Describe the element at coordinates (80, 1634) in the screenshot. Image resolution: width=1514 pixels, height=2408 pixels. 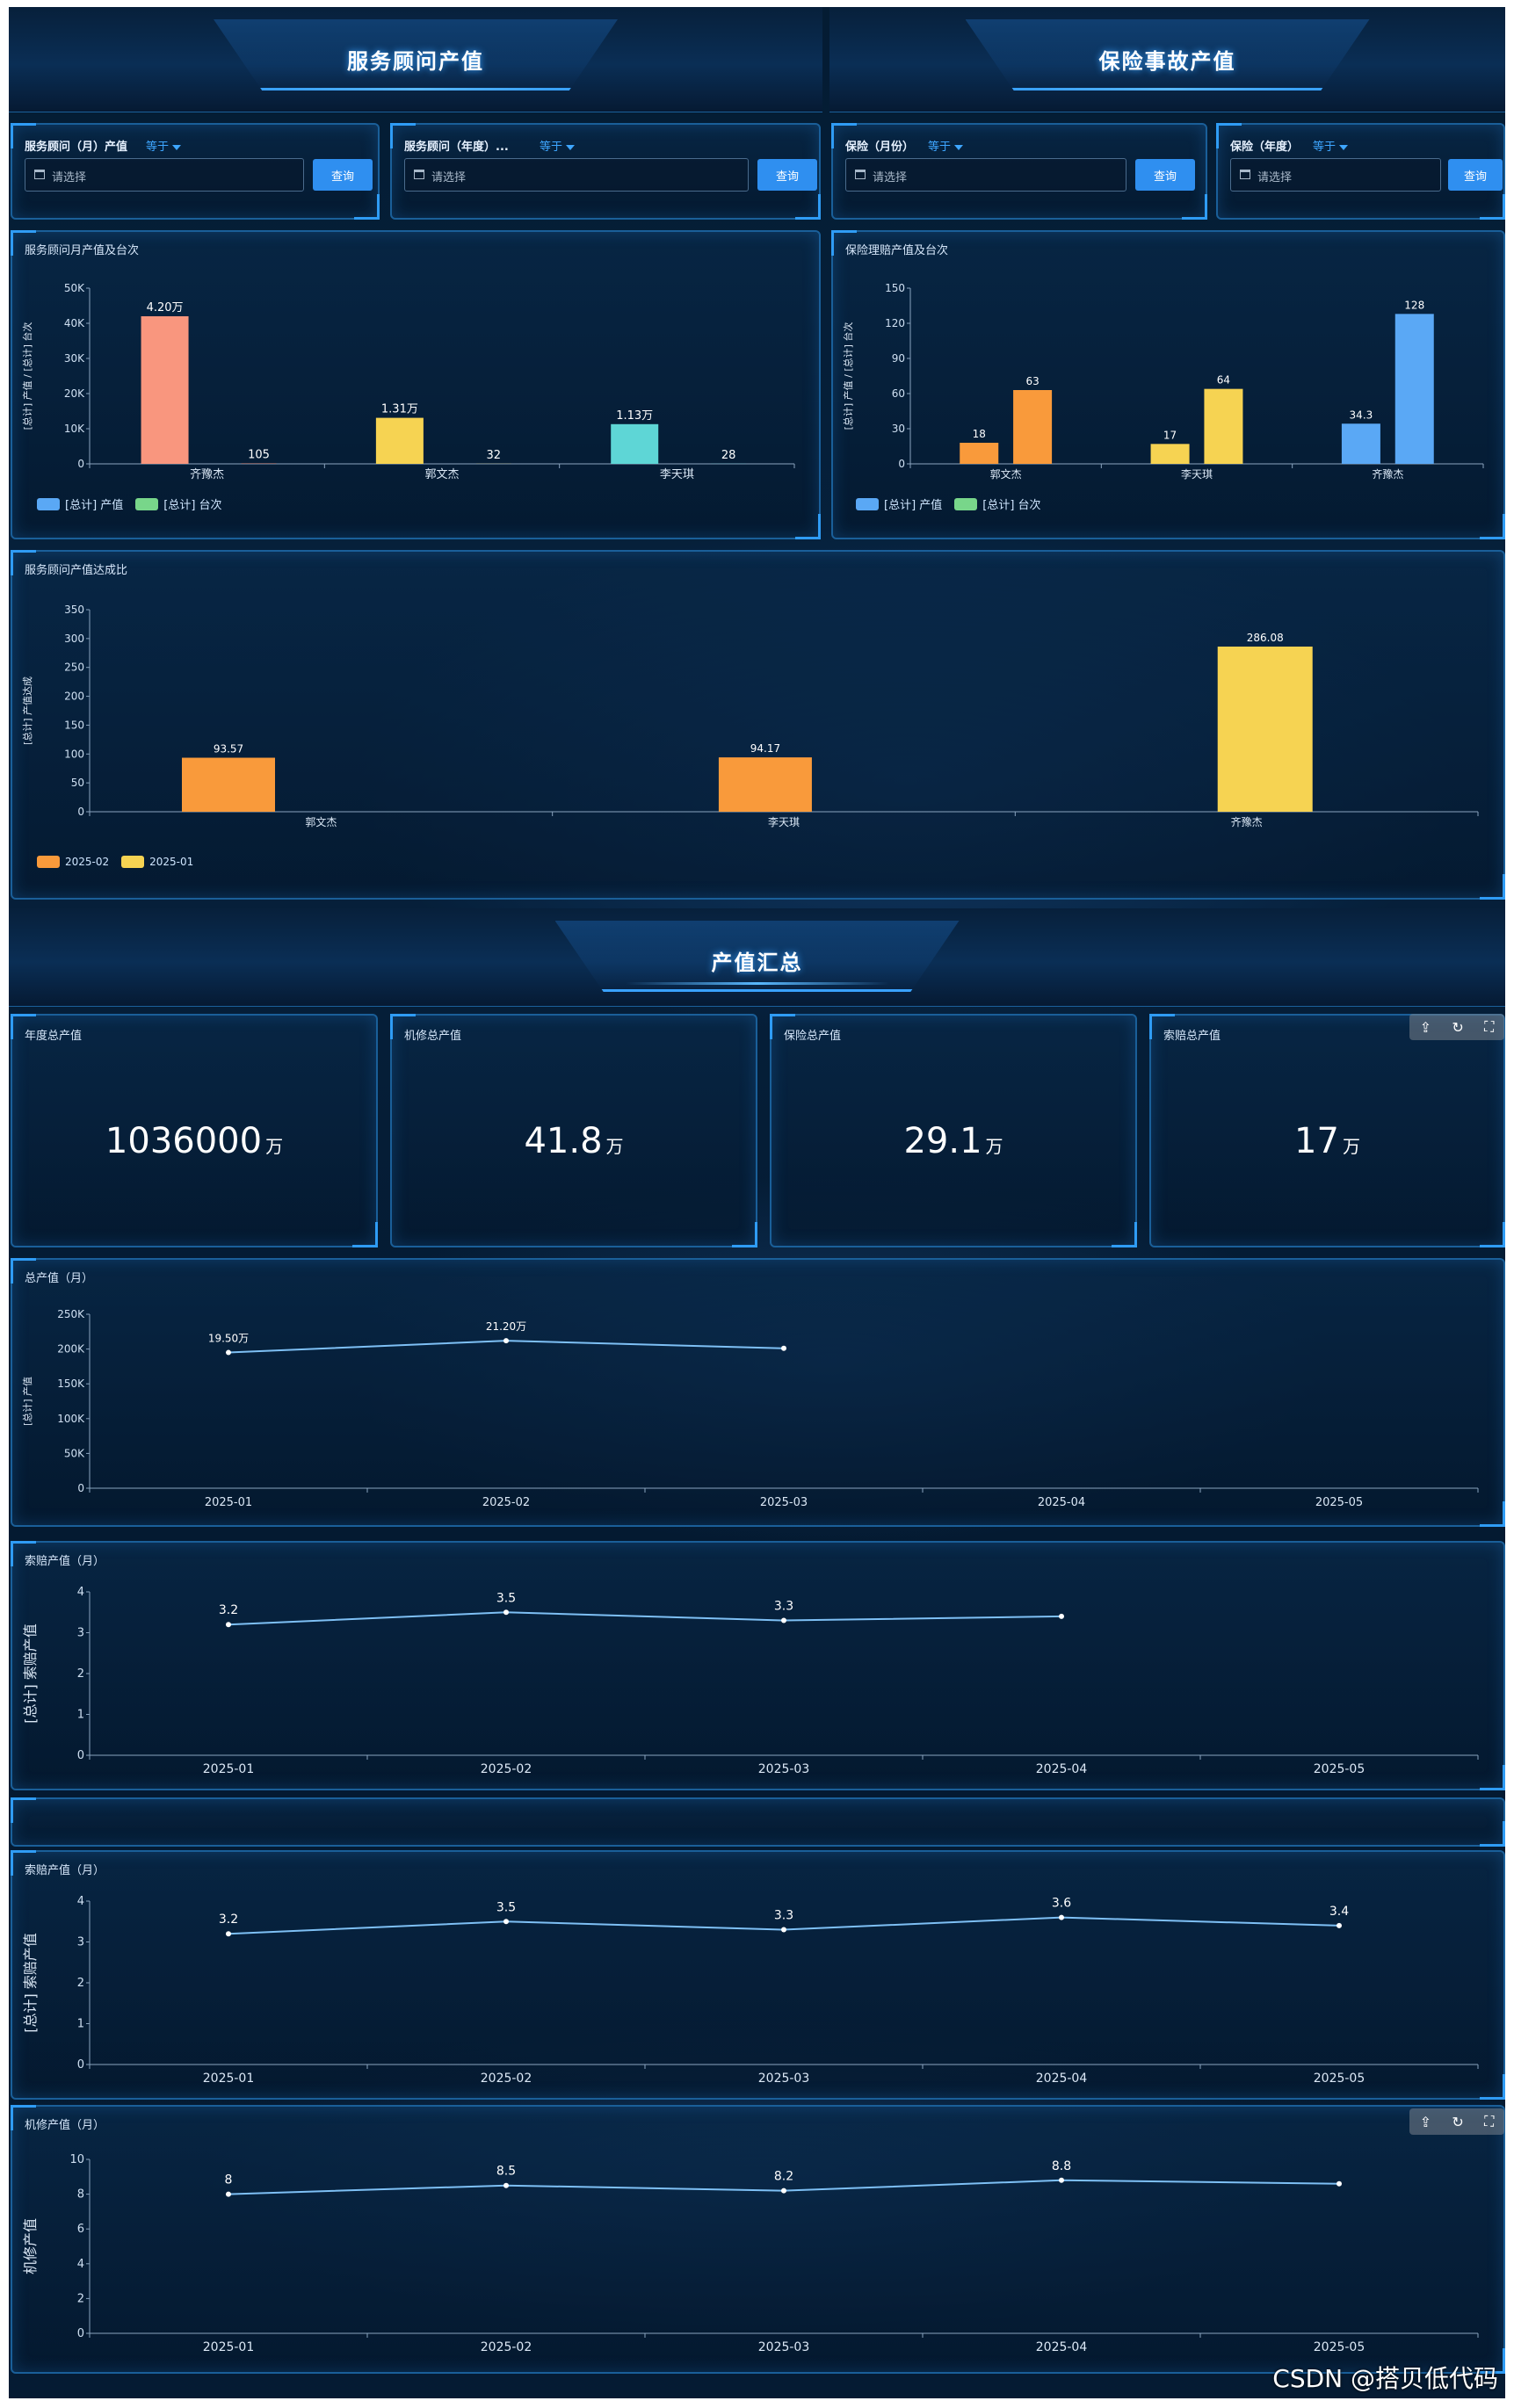
I see `y-tick-label: 3` at that location.